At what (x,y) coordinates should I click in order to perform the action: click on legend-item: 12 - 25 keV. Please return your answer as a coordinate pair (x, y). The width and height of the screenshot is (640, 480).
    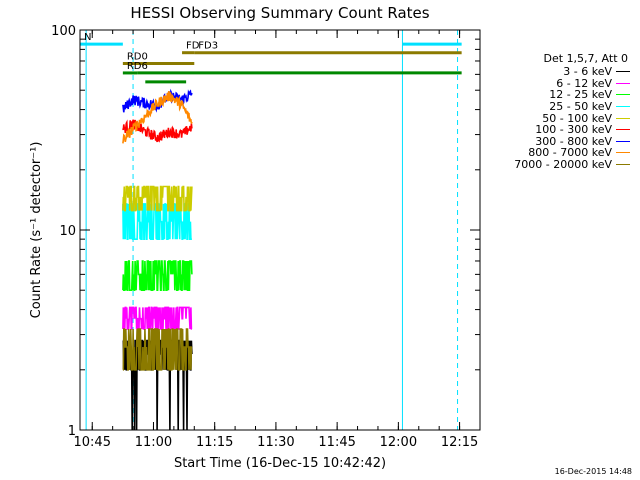
    Looking at the image, I should click on (565, 95).